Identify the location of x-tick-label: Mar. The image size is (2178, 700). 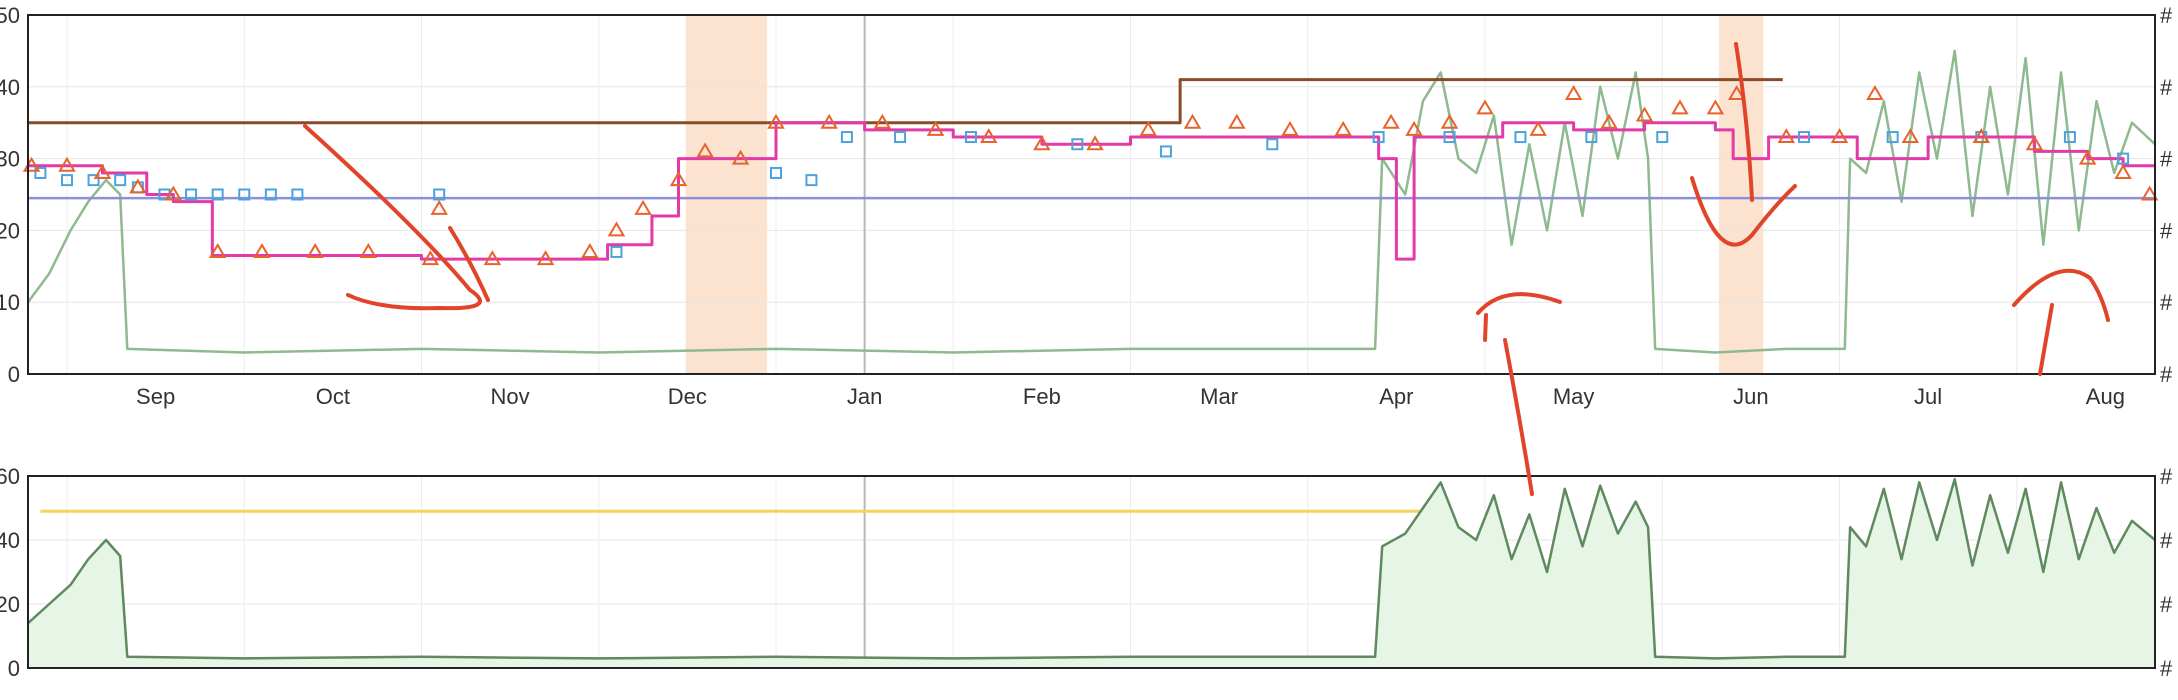
(1219, 396).